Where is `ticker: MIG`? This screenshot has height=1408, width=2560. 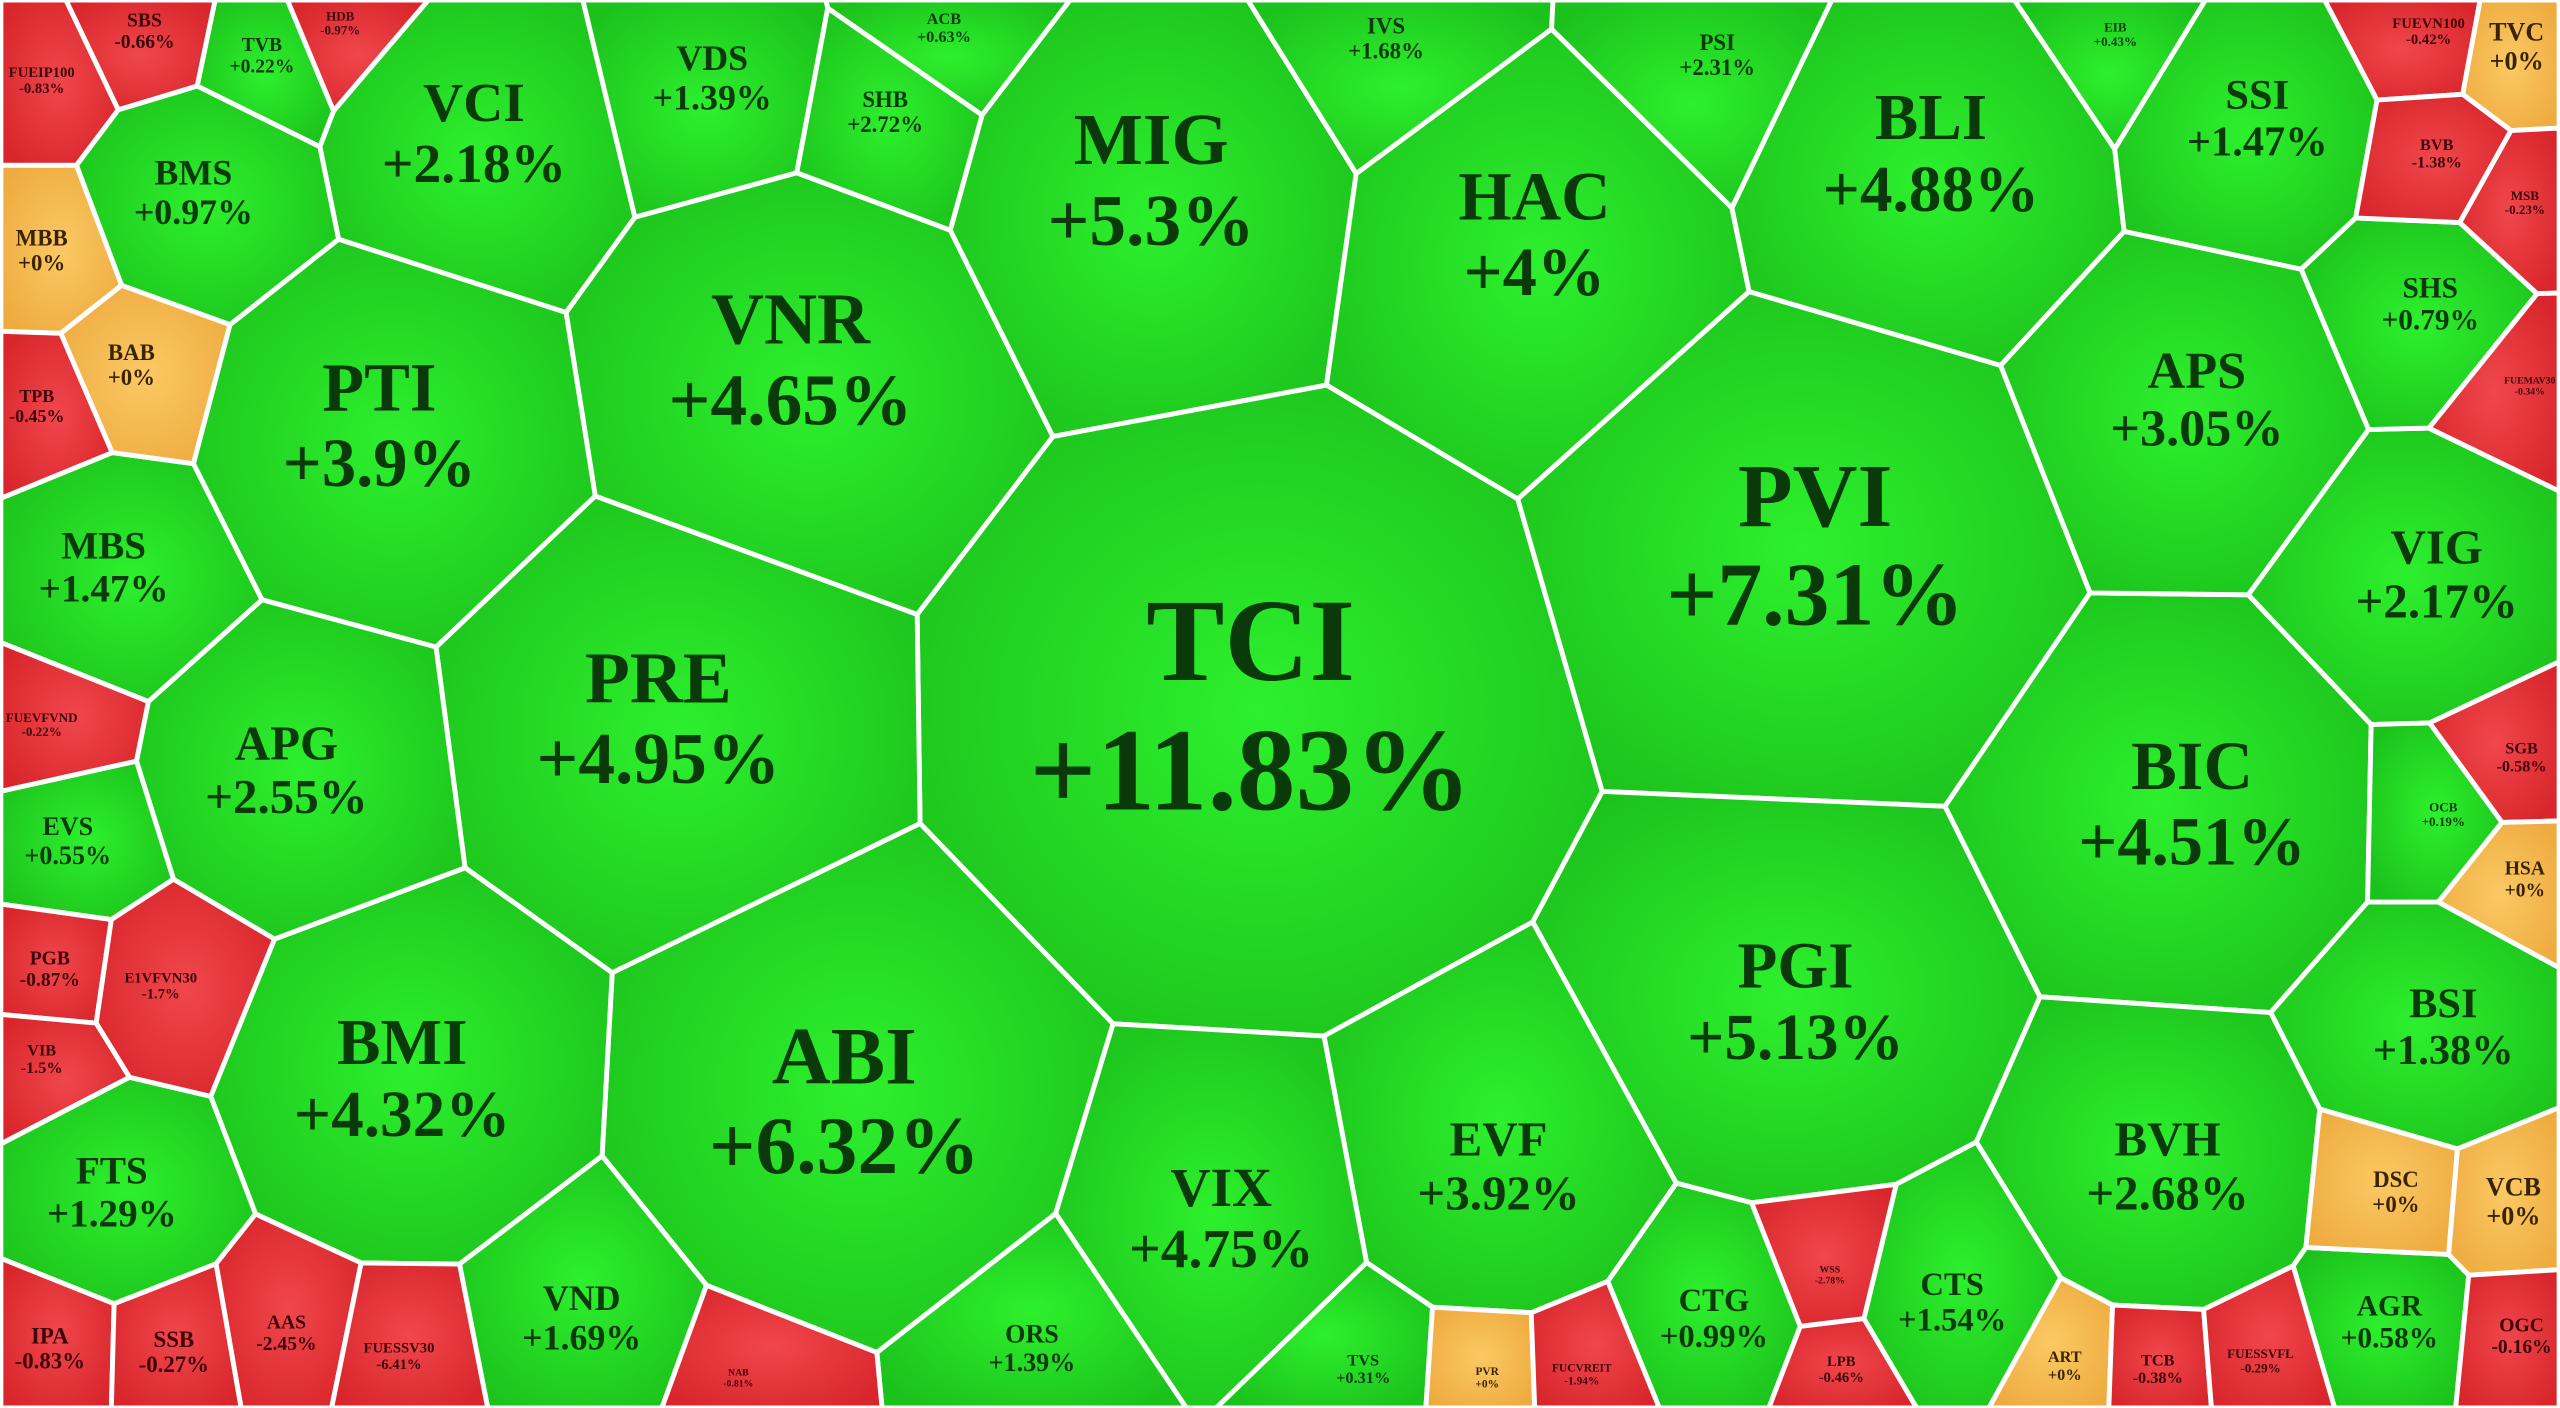
ticker: MIG is located at coordinates (1151, 139).